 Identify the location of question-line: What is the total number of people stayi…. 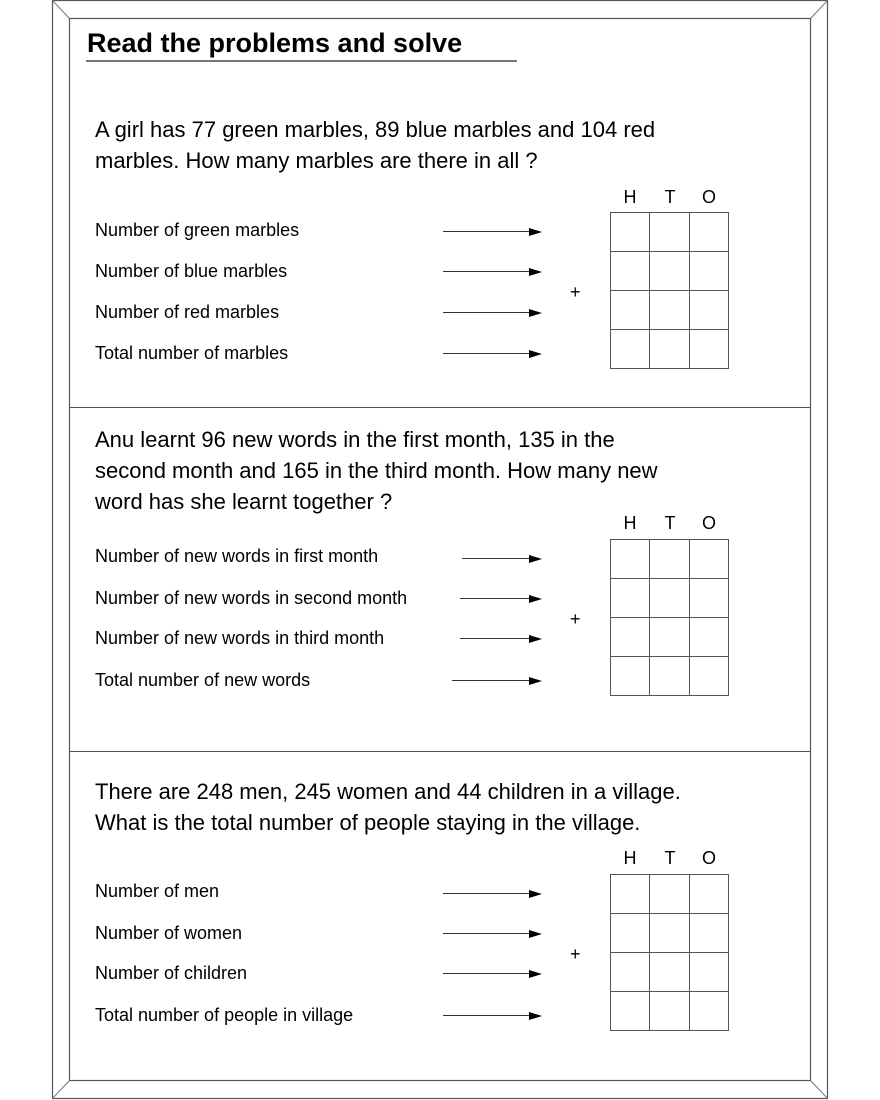
(368, 822).